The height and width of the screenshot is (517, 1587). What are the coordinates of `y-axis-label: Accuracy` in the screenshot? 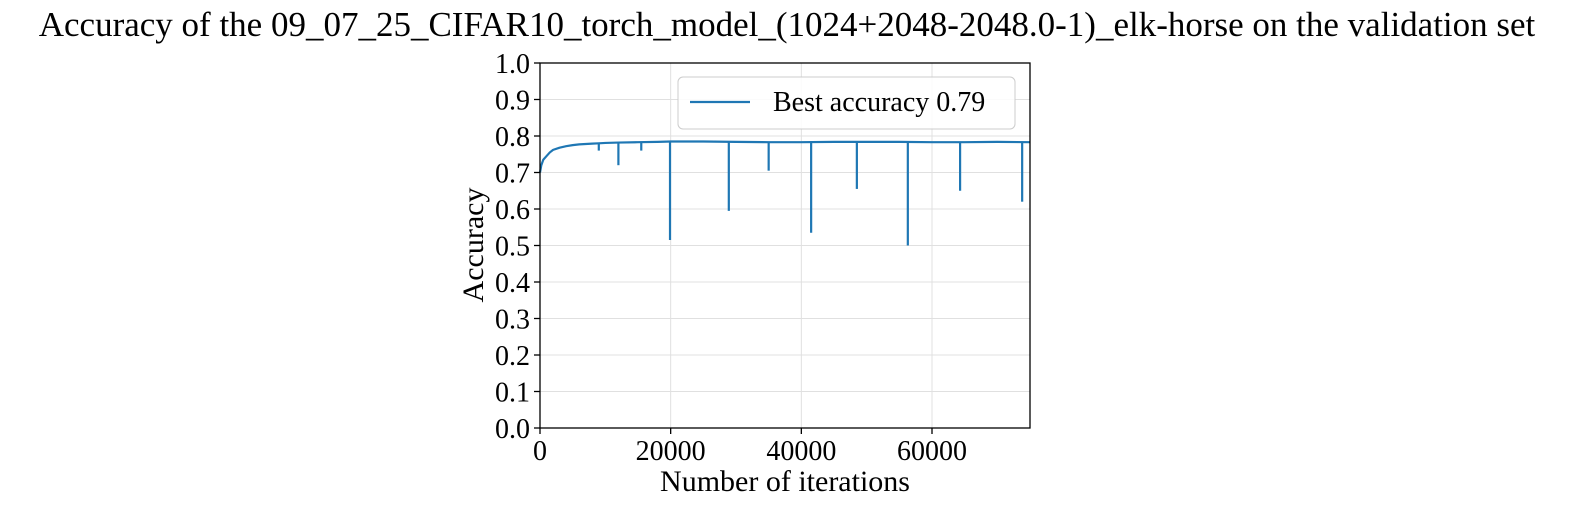 It's located at (473, 245).